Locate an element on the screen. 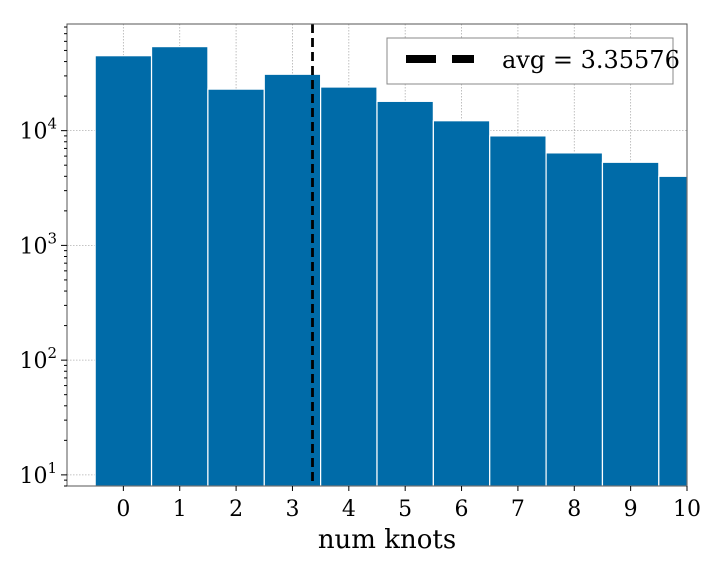 Image resolution: width=718 pixels, height=580 pixels. legend: avg = 3.35576 is located at coordinates (533, 61).